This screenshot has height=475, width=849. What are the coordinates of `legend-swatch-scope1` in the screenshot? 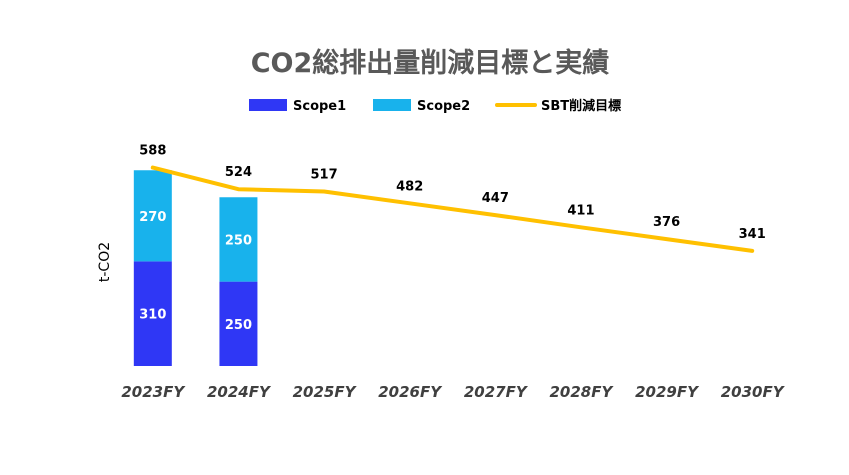 It's located at (268, 105).